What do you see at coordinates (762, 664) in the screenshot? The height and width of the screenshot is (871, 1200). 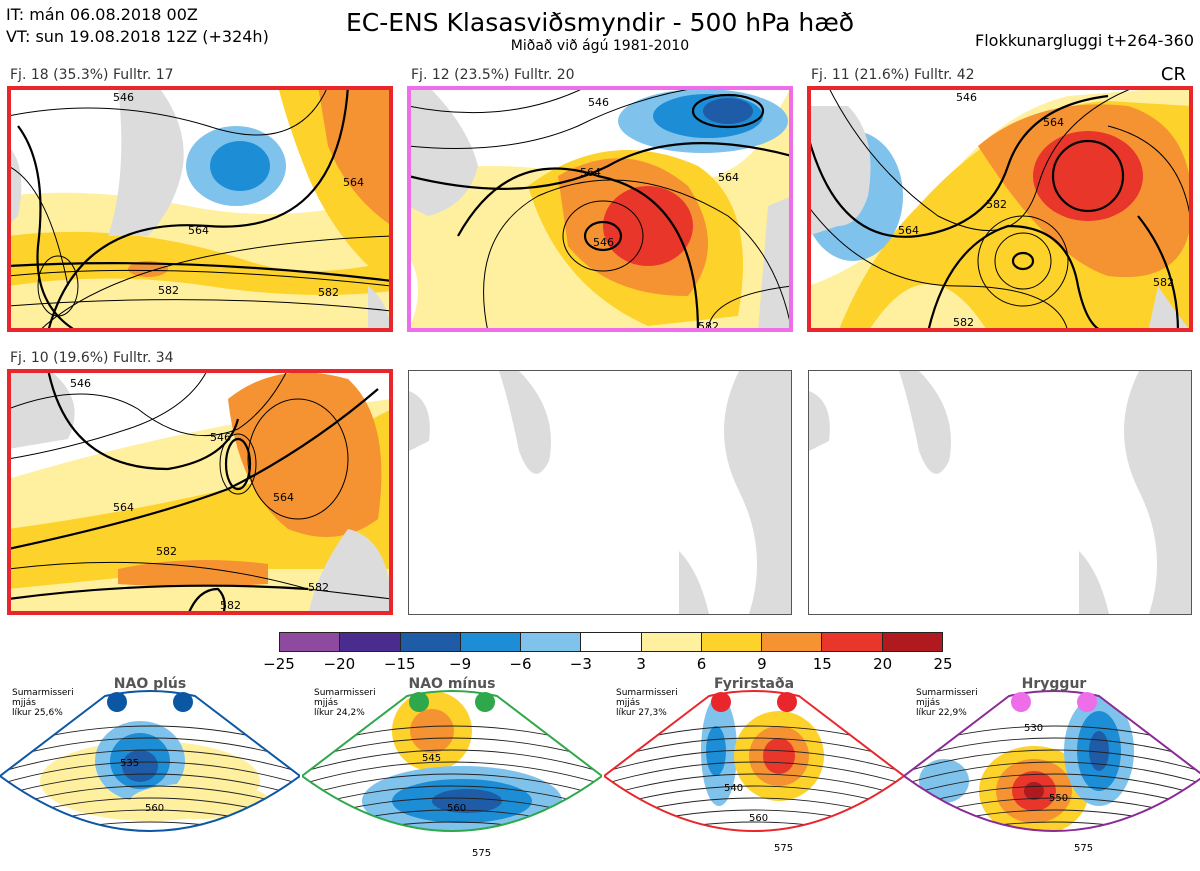 I see `colorbar-tick-label: 9` at bounding box center [762, 664].